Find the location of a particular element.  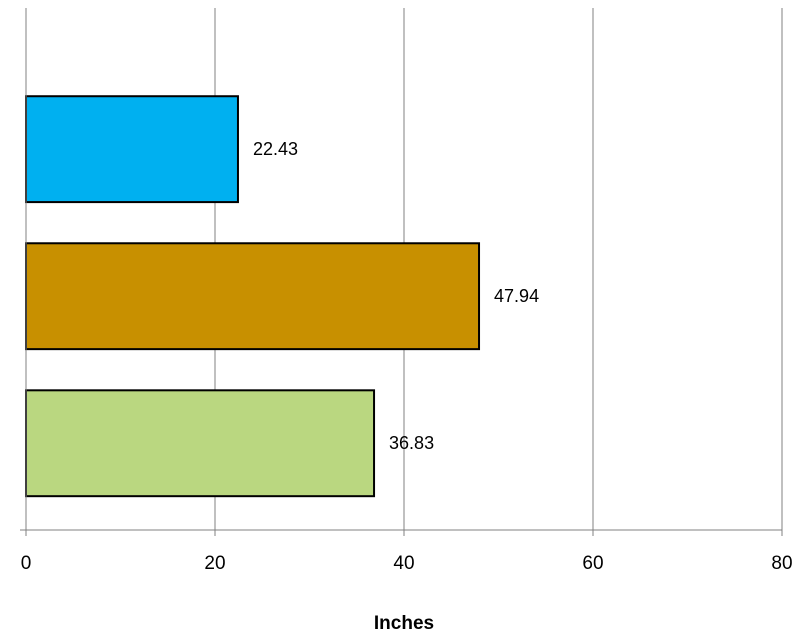

x-axis-title: Inches is located at coordinates (404, 623).